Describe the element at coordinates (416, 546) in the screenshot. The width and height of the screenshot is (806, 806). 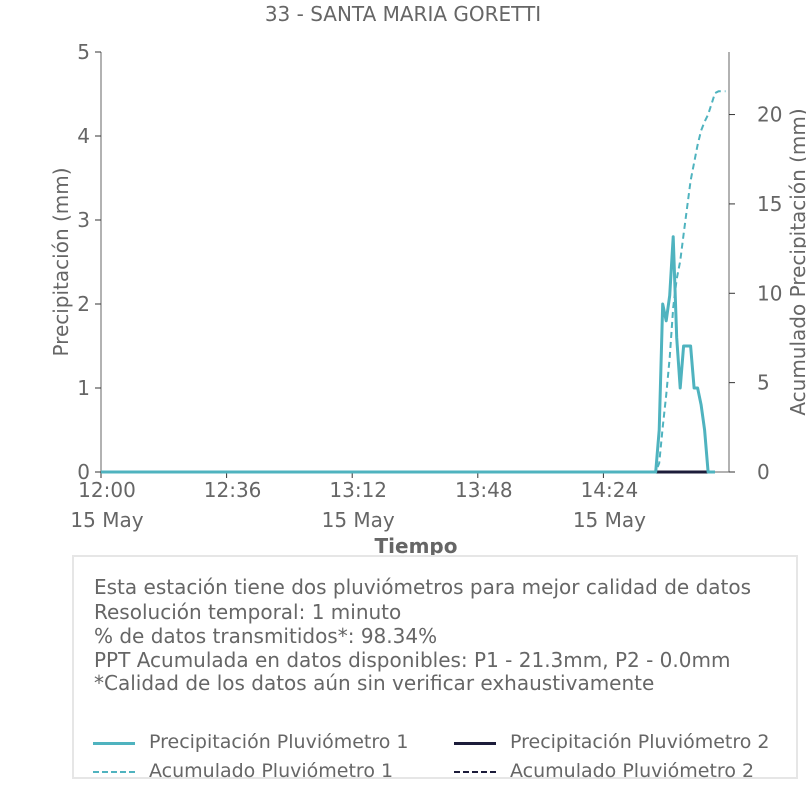
I see `x-axis-label: Tiempo` at that location.